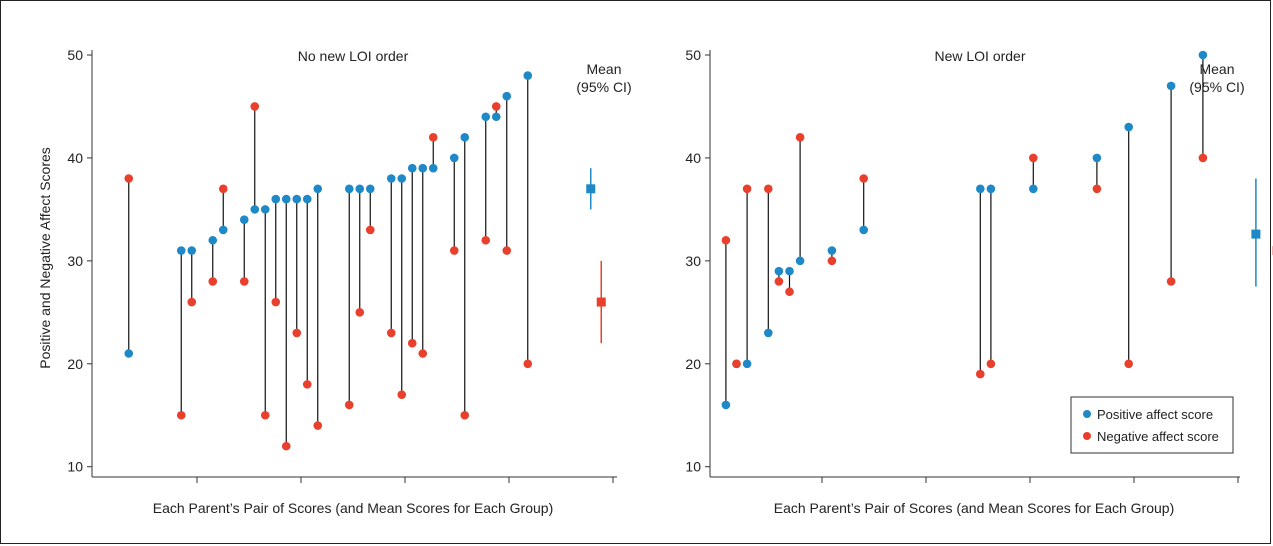 Image resolution: width=1273 pixels, height=546 pixels. I want to click on mean-markers, so click(596, 256).